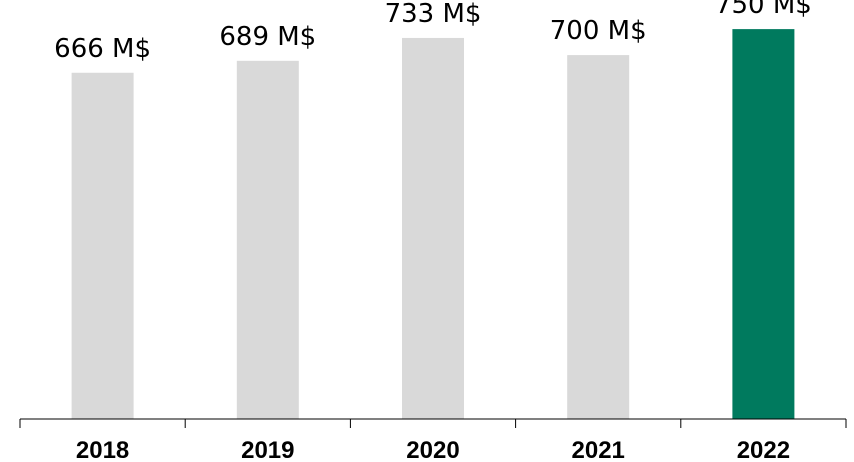 The image size is (854, 462). I want to click on x-tick-label-2020: 2020, so click(432, 449).